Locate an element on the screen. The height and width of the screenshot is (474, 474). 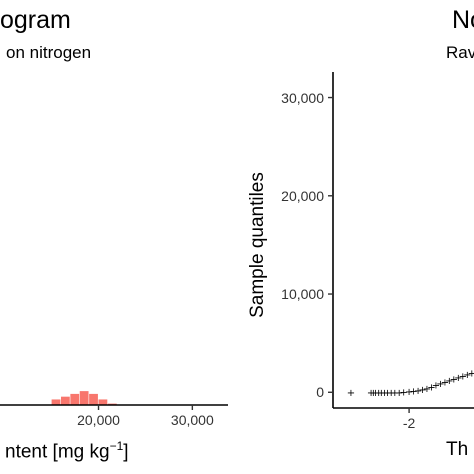
qq-x-axis-title: Th is located at coordinates (457, 449).